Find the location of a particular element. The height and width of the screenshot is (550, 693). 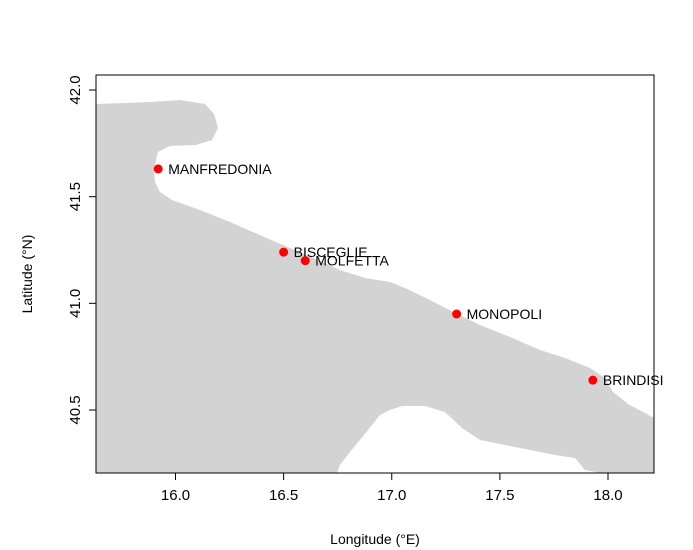

x-axis: 16.0 16.5 17.0 17.5 18.0 is located at coordinates (392, 488).